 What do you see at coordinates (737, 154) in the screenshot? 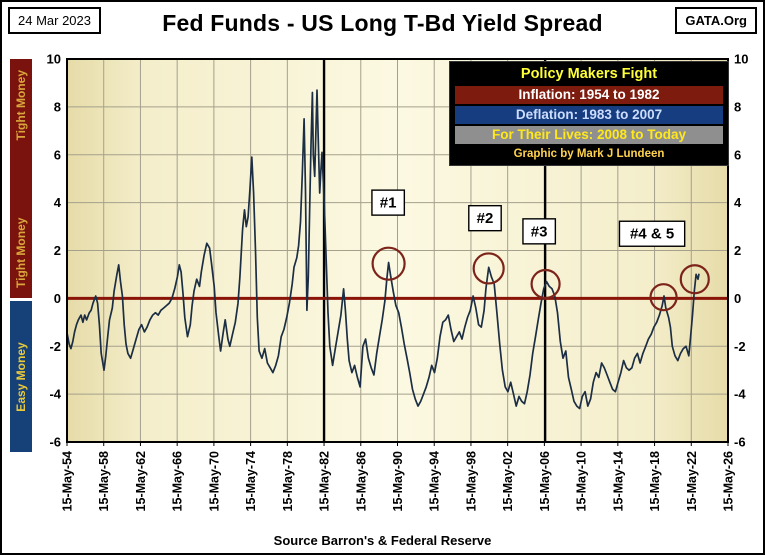
I see `y-tick-label-right: 6` at bounding box center [737, 154].